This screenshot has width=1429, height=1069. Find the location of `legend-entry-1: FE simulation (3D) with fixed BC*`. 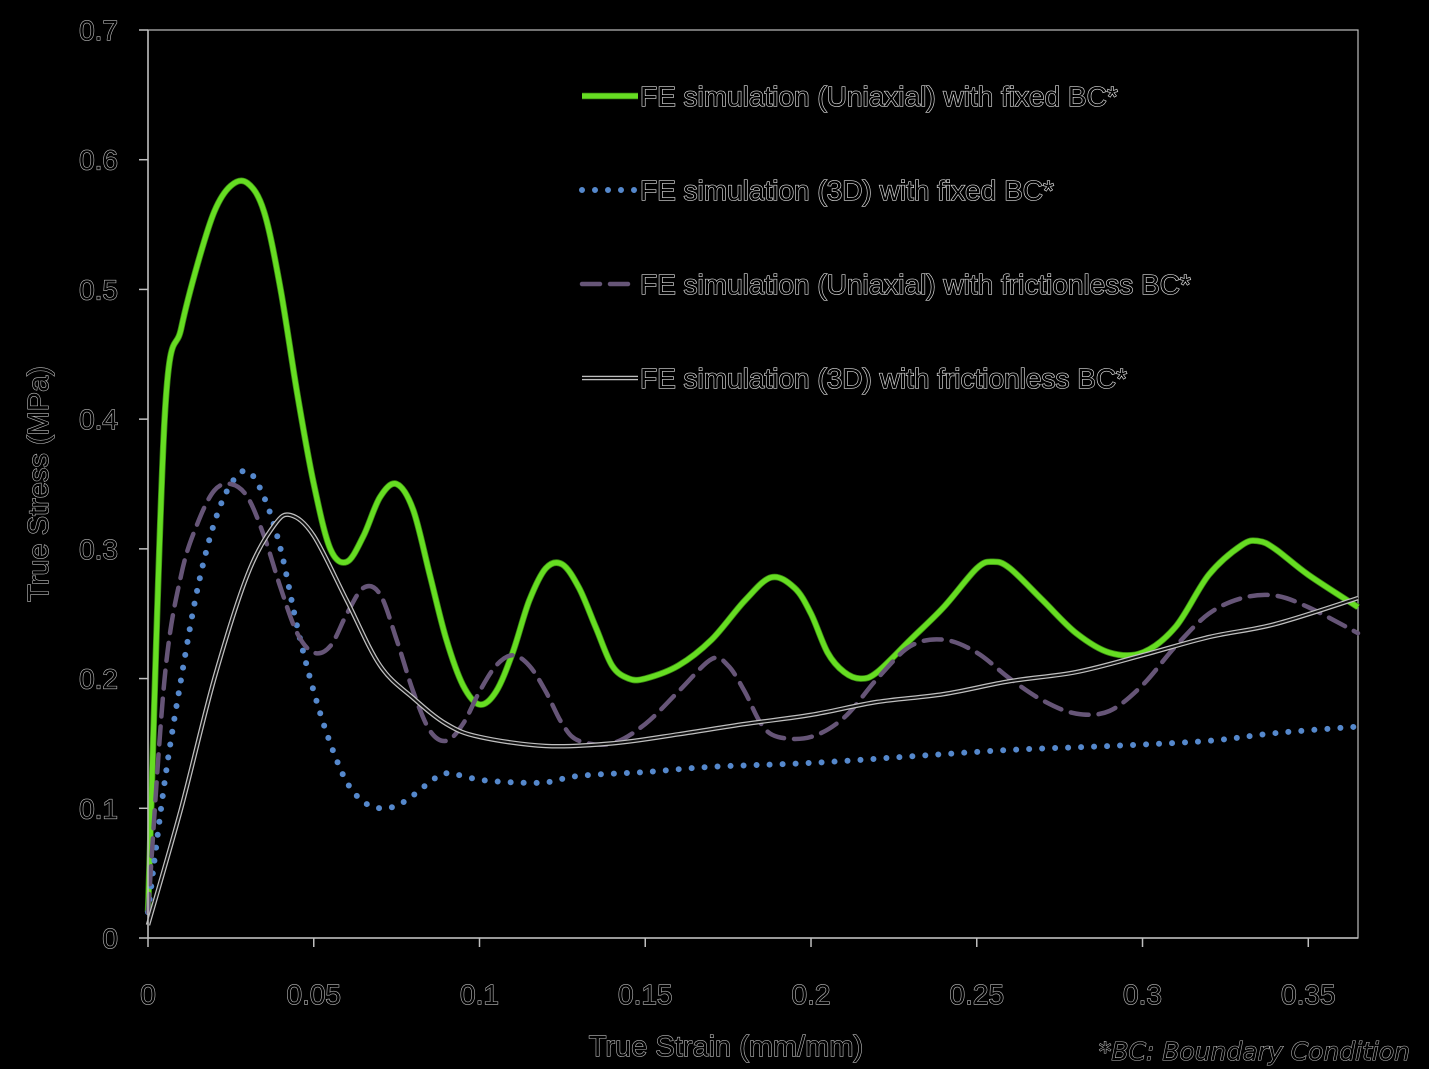

legend-entry-1: FE simulation (3D) with fixed BC* is located at coordinates (847, 190).